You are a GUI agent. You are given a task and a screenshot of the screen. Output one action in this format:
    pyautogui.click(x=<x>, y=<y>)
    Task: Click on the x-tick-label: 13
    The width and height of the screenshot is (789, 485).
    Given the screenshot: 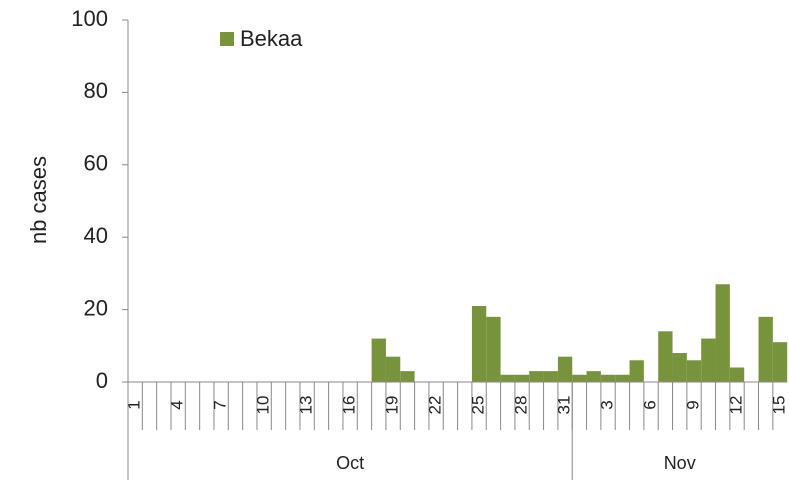 What is the action you would take?
    pyautogui.click(x=306, y=405)
    